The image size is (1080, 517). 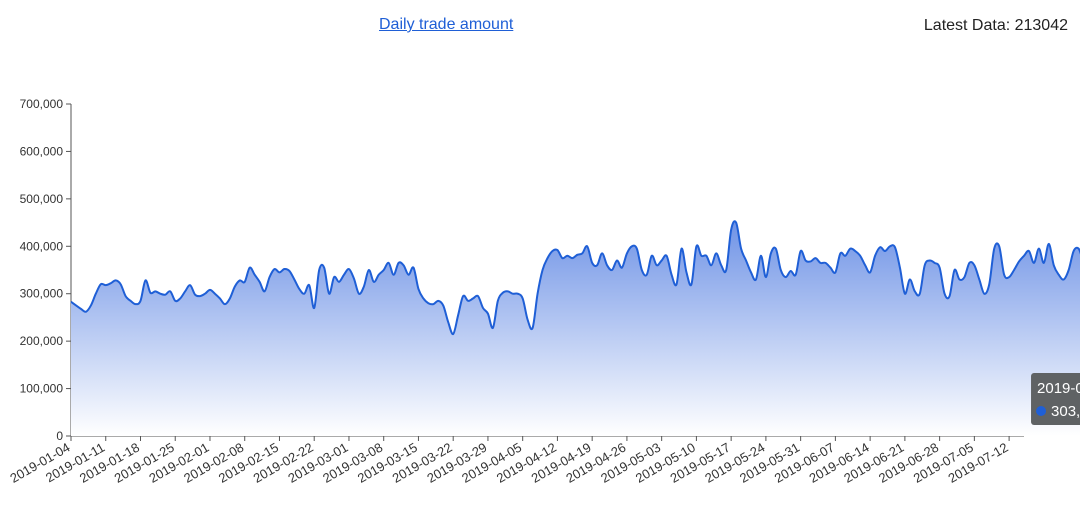 What do you see at coordinates (42, 389) in the screenshot?
I see `y-tick-label: 100,000` at bounding box center [42, 389].